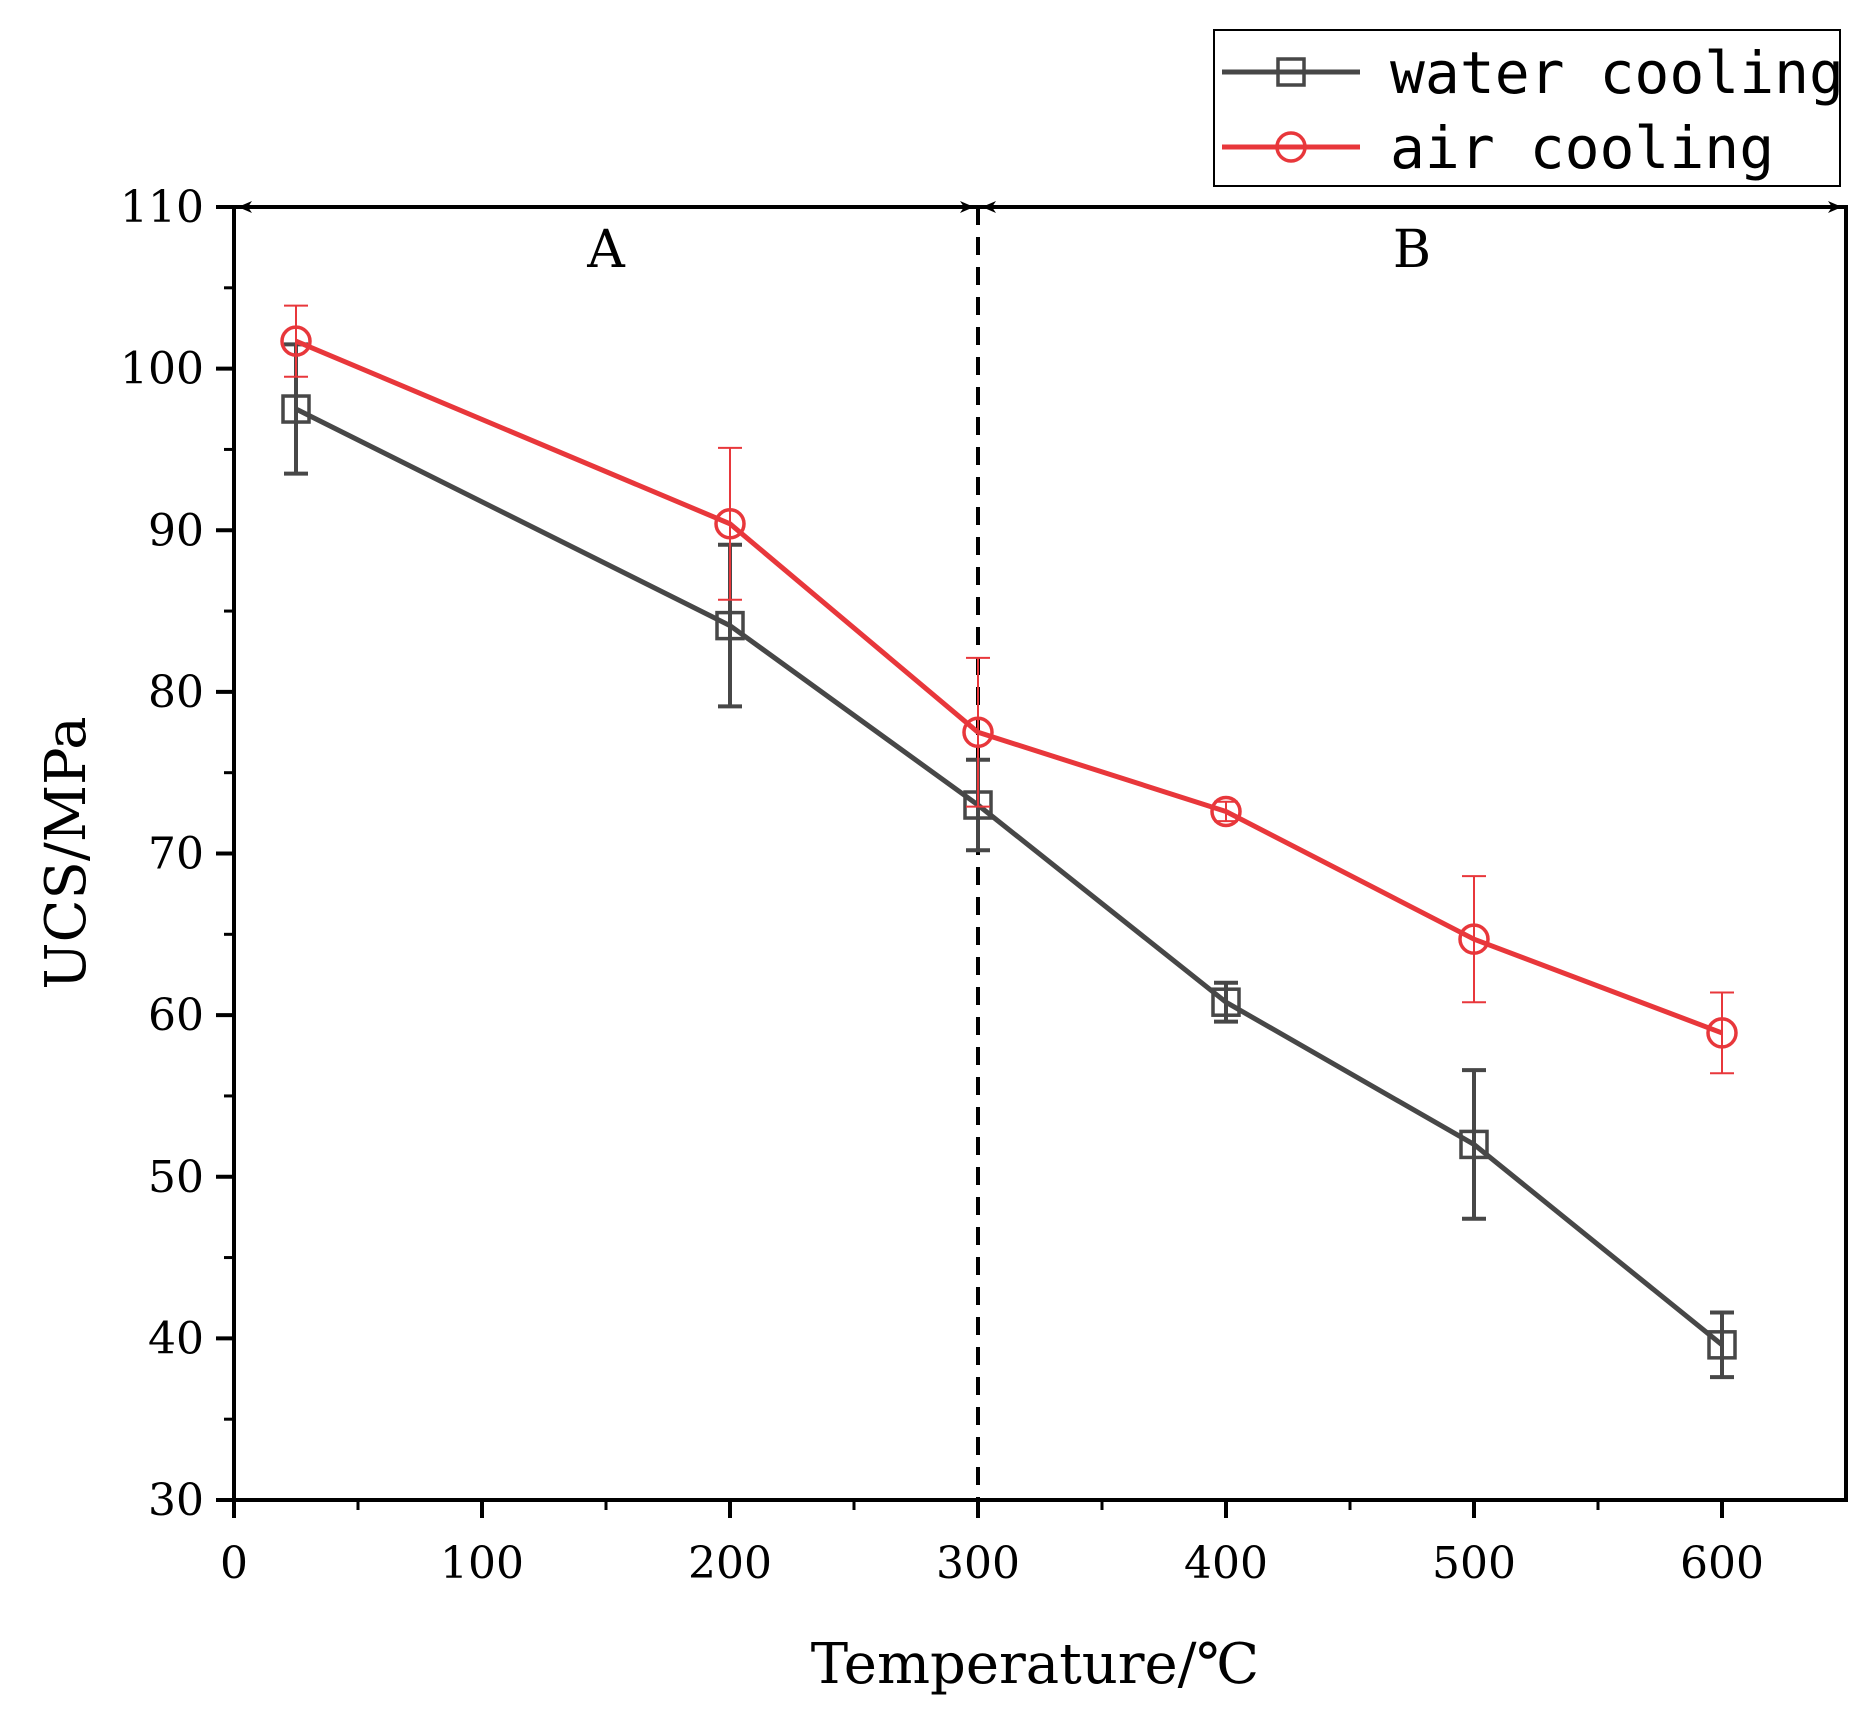  I want to click on legend-label-air-cooling: air cooling, so click(1582, 148).